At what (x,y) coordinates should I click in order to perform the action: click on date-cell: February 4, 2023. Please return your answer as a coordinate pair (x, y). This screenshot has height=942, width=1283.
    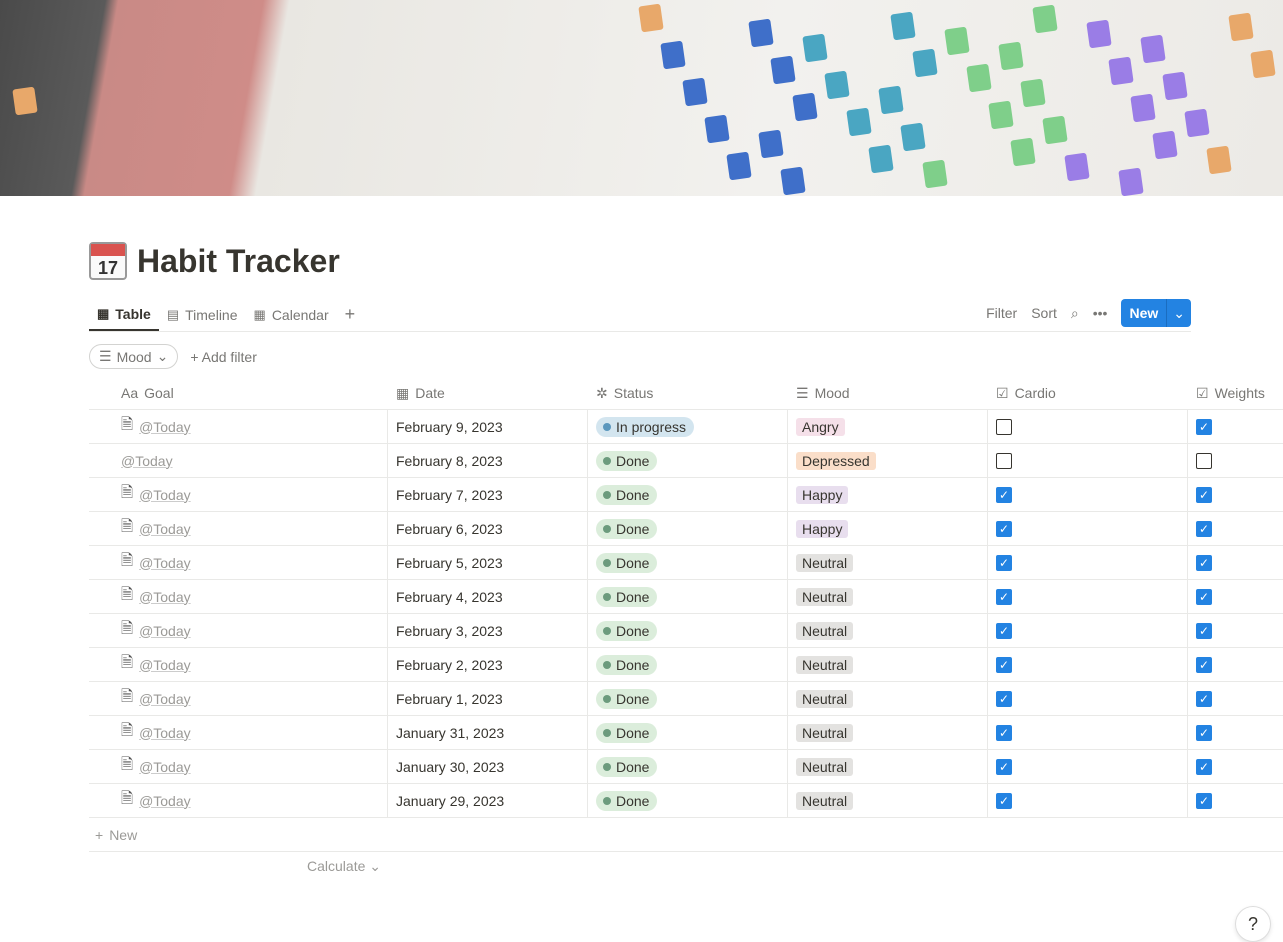
    Looking at the image, I should click on (488, 596).